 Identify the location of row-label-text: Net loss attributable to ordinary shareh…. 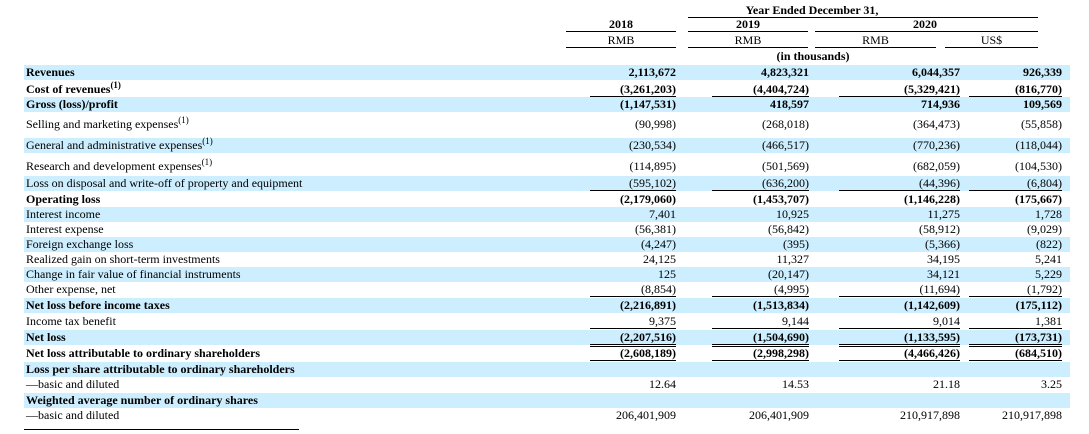
(143, 353).